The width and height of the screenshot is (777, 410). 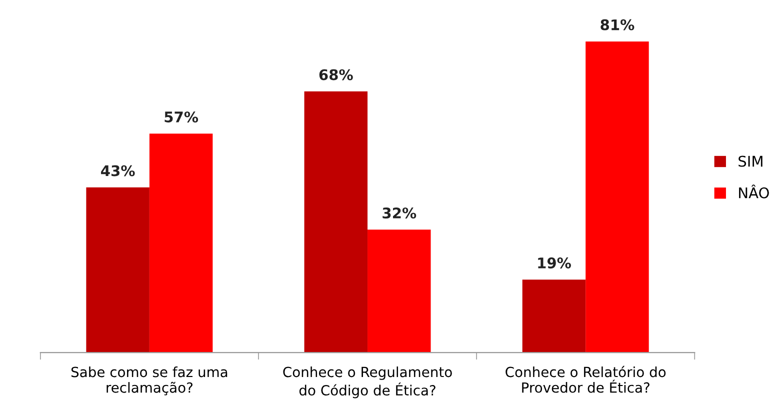 I want to click on x-tick-label: Conhece o Relatório do Provedor de Ética?, so click(x=586, y=379).